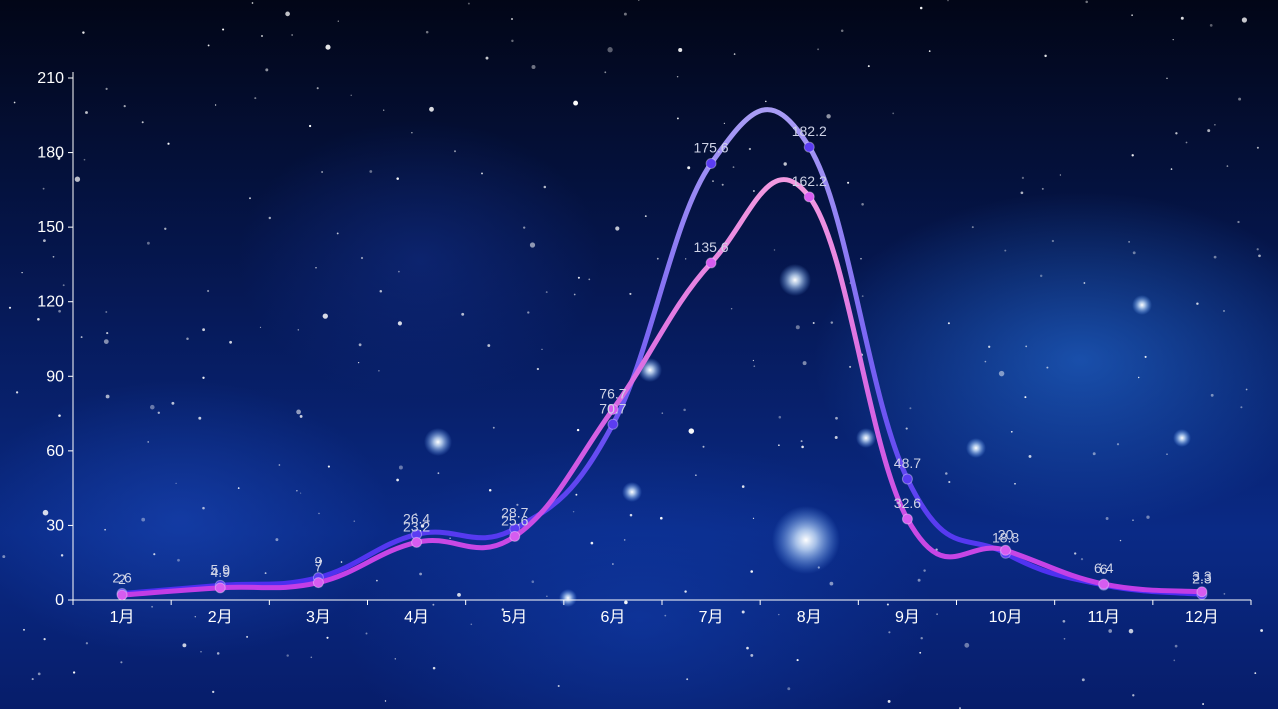  What do you see at coordinates (55, 525) in the screenshot?
I see `y-tick-label: 30` at bounding box center [55, 525].